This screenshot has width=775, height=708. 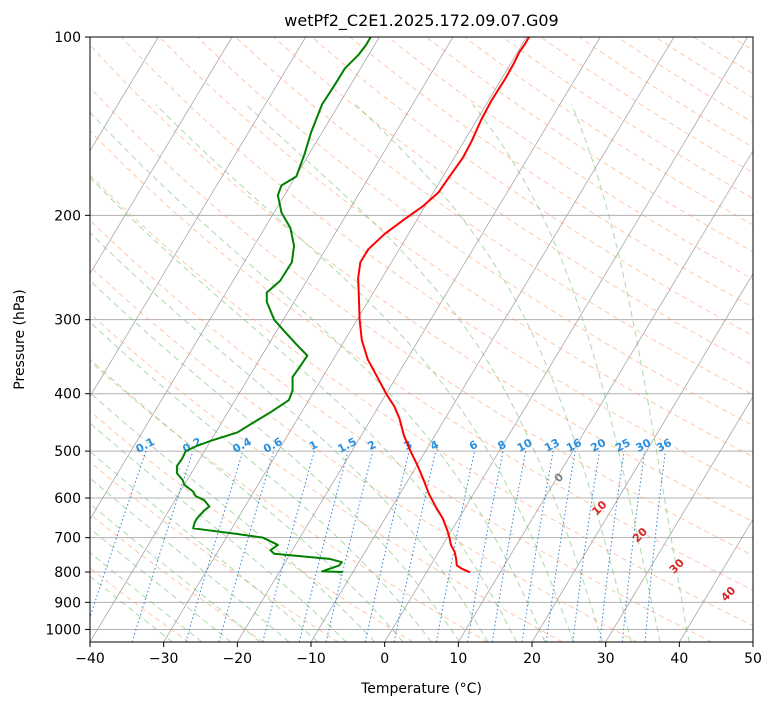 I want to click on y-tick-label: 700, so click(x=67, y=539).